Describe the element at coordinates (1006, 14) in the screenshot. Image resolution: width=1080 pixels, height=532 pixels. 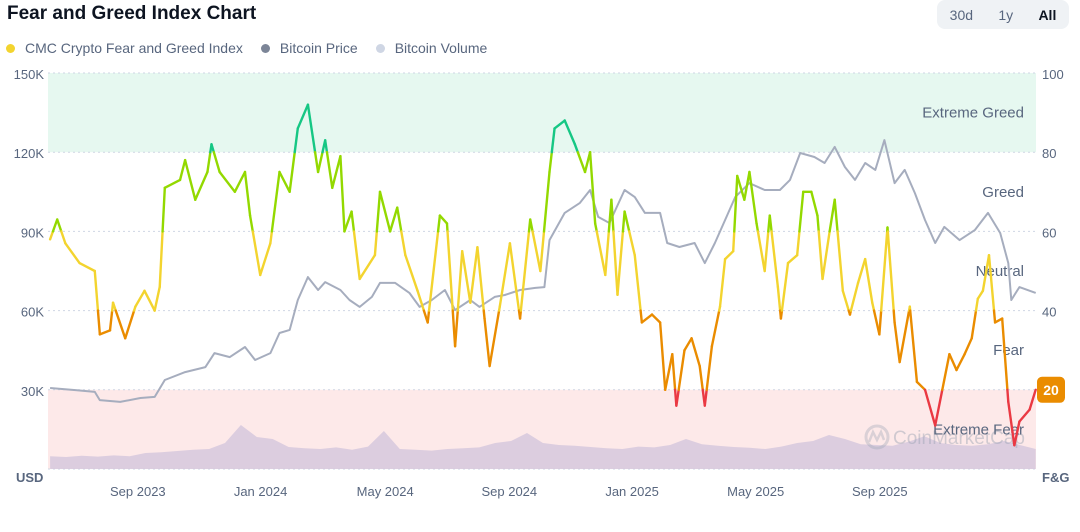
I see `range-1y-button: 1y` at that location.